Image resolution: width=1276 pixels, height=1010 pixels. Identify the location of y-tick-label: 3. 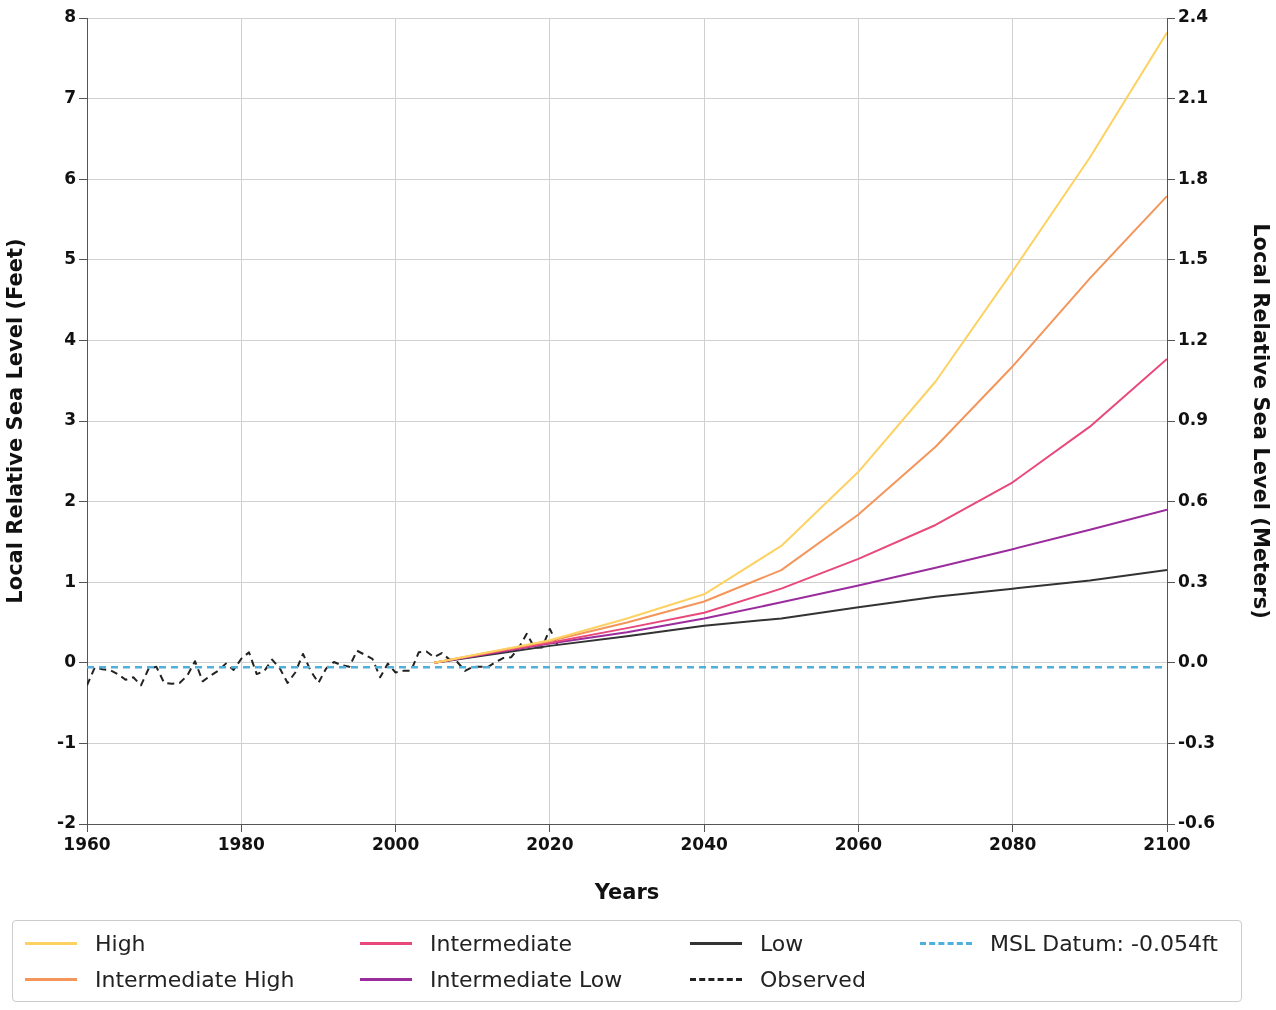
(70, 419).